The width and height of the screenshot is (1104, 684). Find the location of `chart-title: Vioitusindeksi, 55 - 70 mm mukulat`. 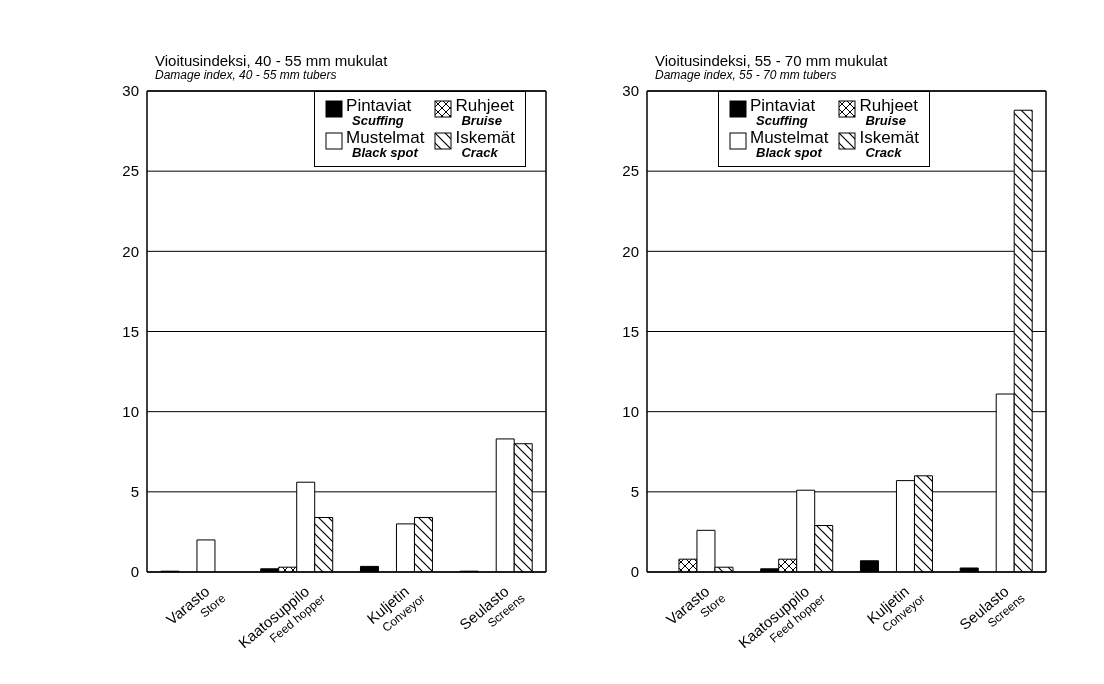

chart-title: Vioitusindeksi, 55 - 70 mm mukulat is located at coordinates (772, 60).